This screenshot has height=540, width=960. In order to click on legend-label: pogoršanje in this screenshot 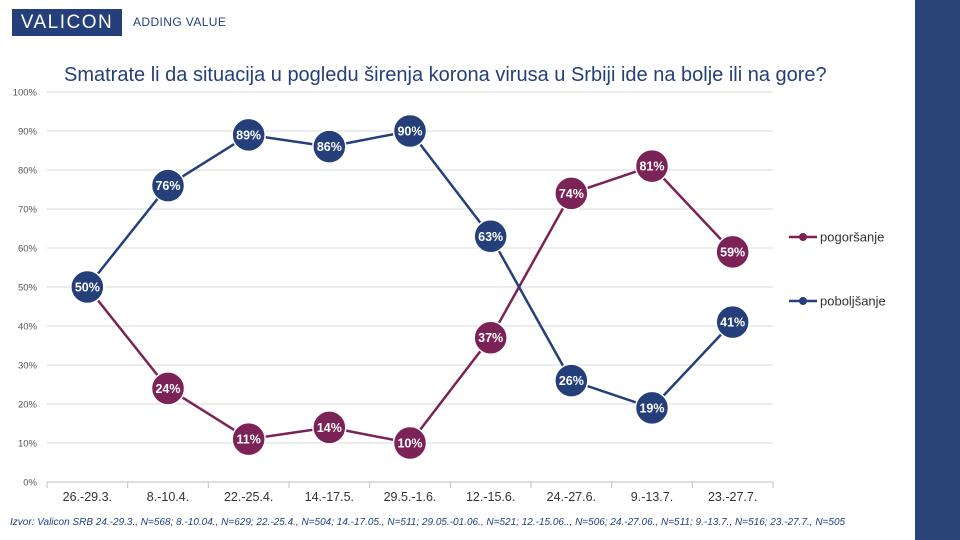, I will do `click(852, 237)`.